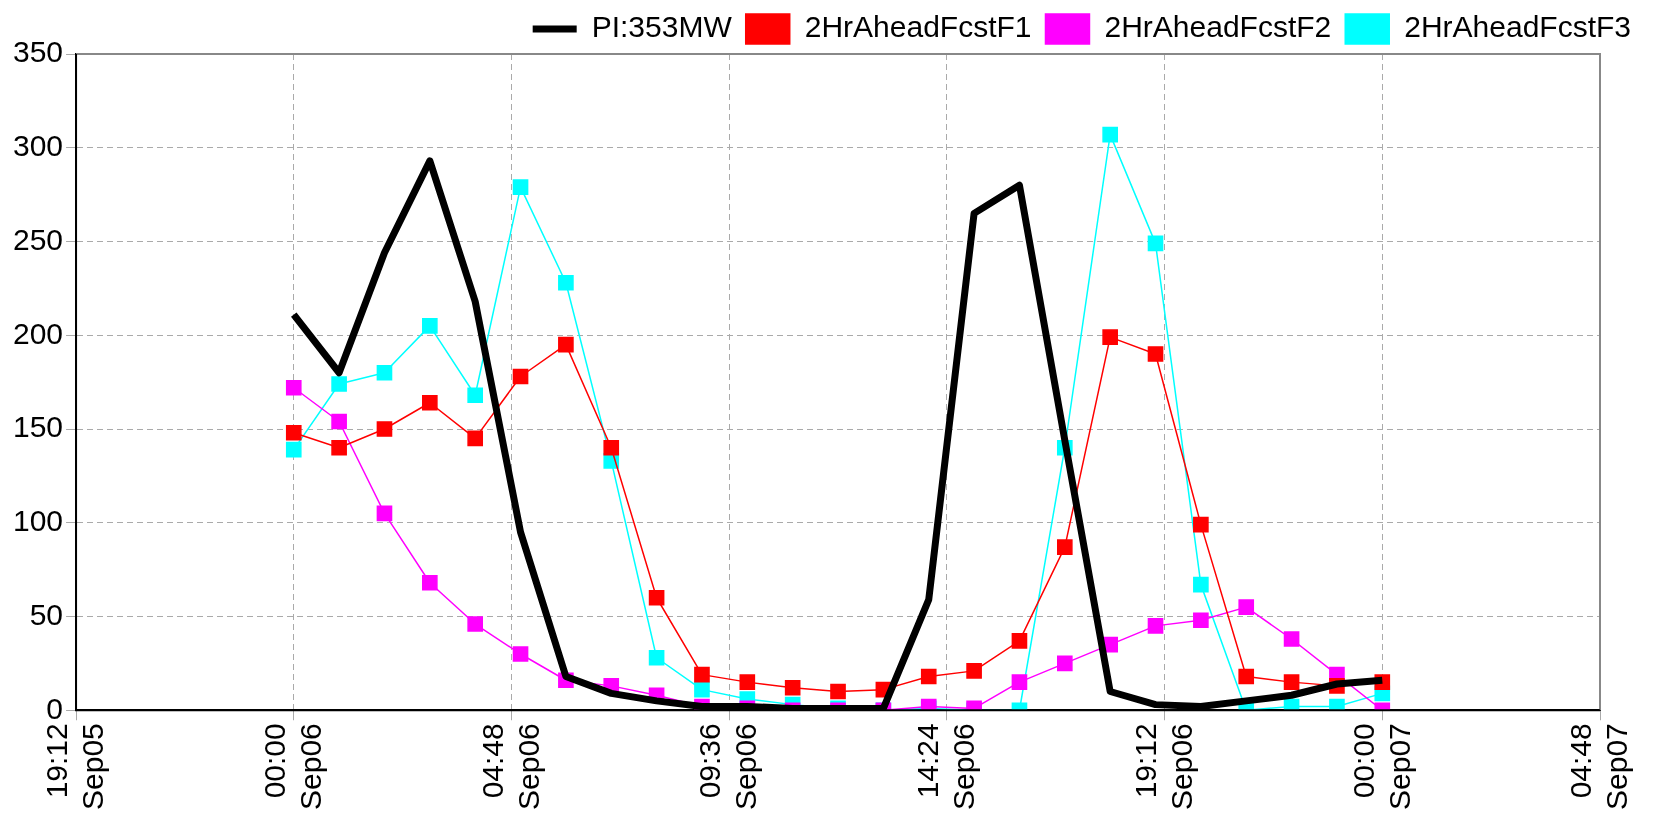 The height and width of the screenshot is (818, 1675). Describe the element at coordinates (55, 708) in the screenshot. I see `y-tick-label: 0` at that location.